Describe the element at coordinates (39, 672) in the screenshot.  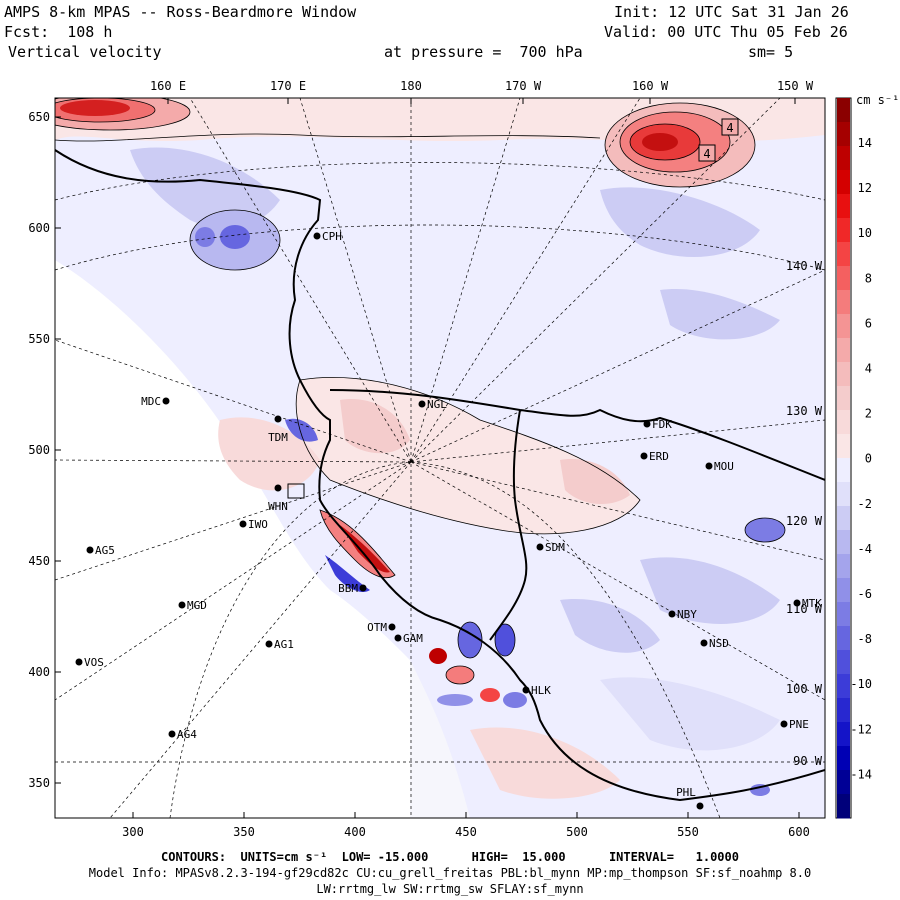
I see `y-axis-label: 400` at that location.